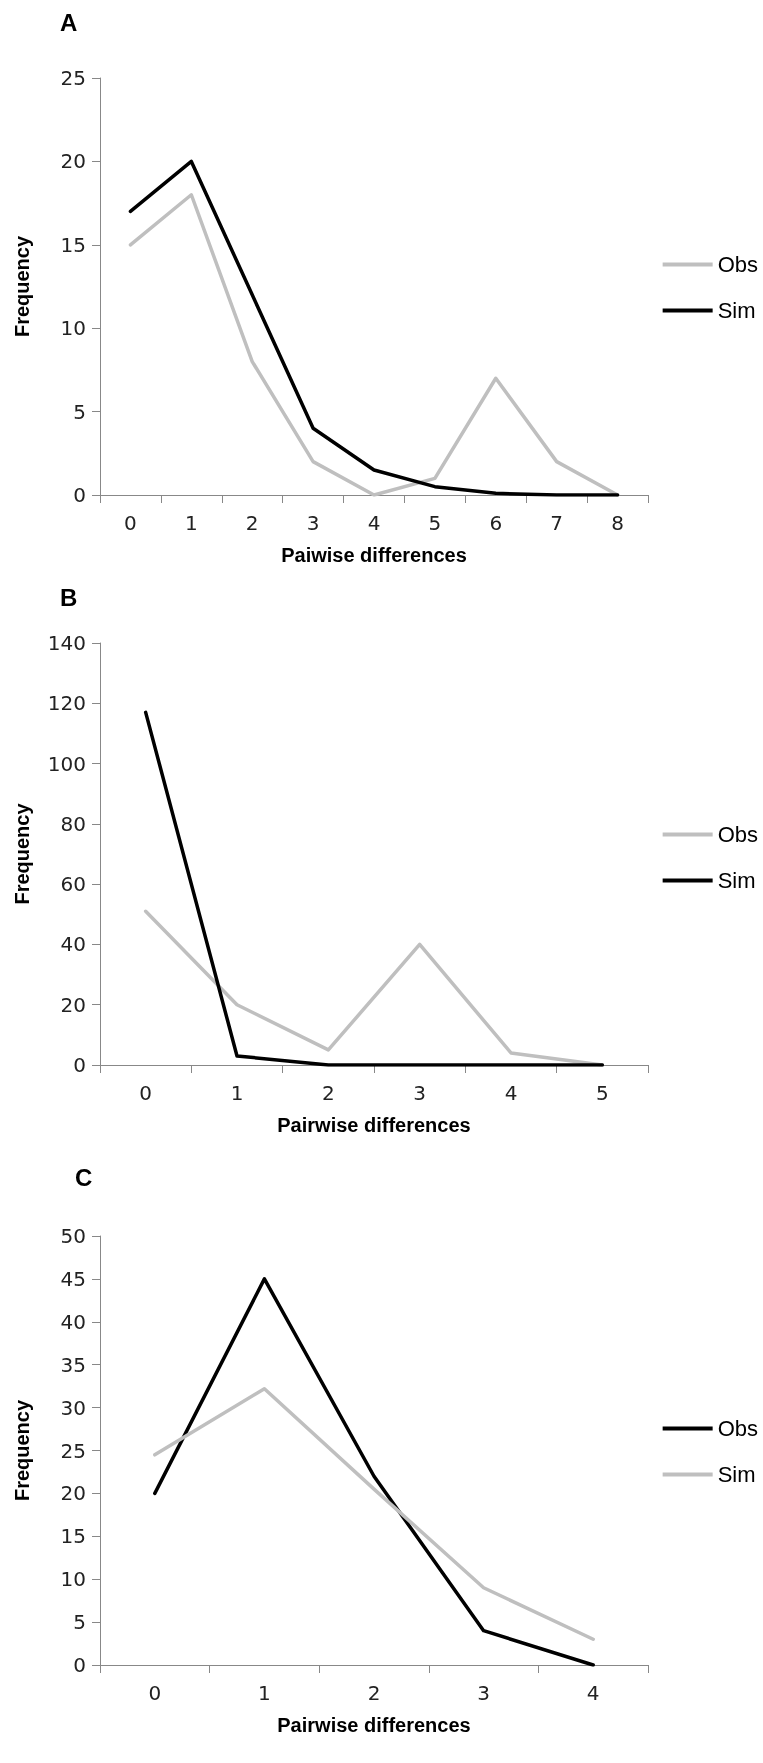 The image size is (763, 1763). What do you see at coordinates (73, 1407) in the screenshot?
I see `y-tick-label: 30` at bounding box center [73, 1407].